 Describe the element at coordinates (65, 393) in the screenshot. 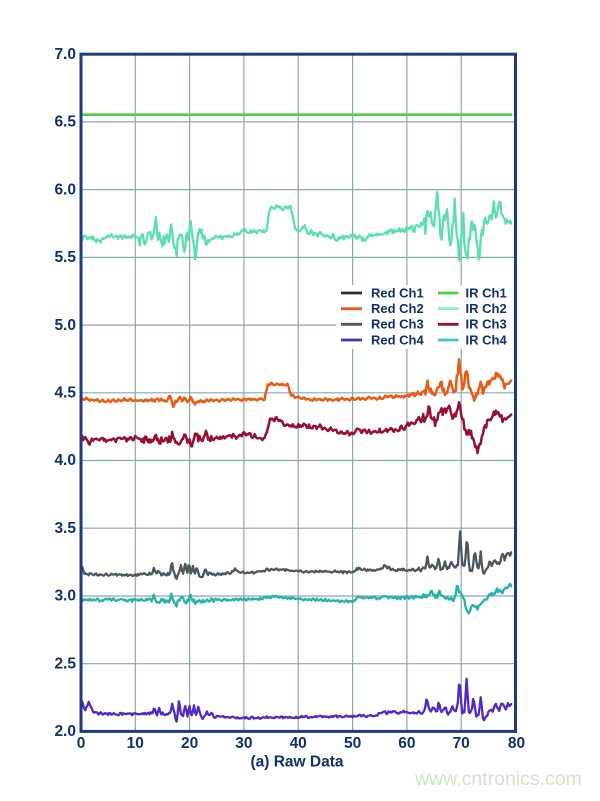

I see `svg-text: 4.5` at that location.